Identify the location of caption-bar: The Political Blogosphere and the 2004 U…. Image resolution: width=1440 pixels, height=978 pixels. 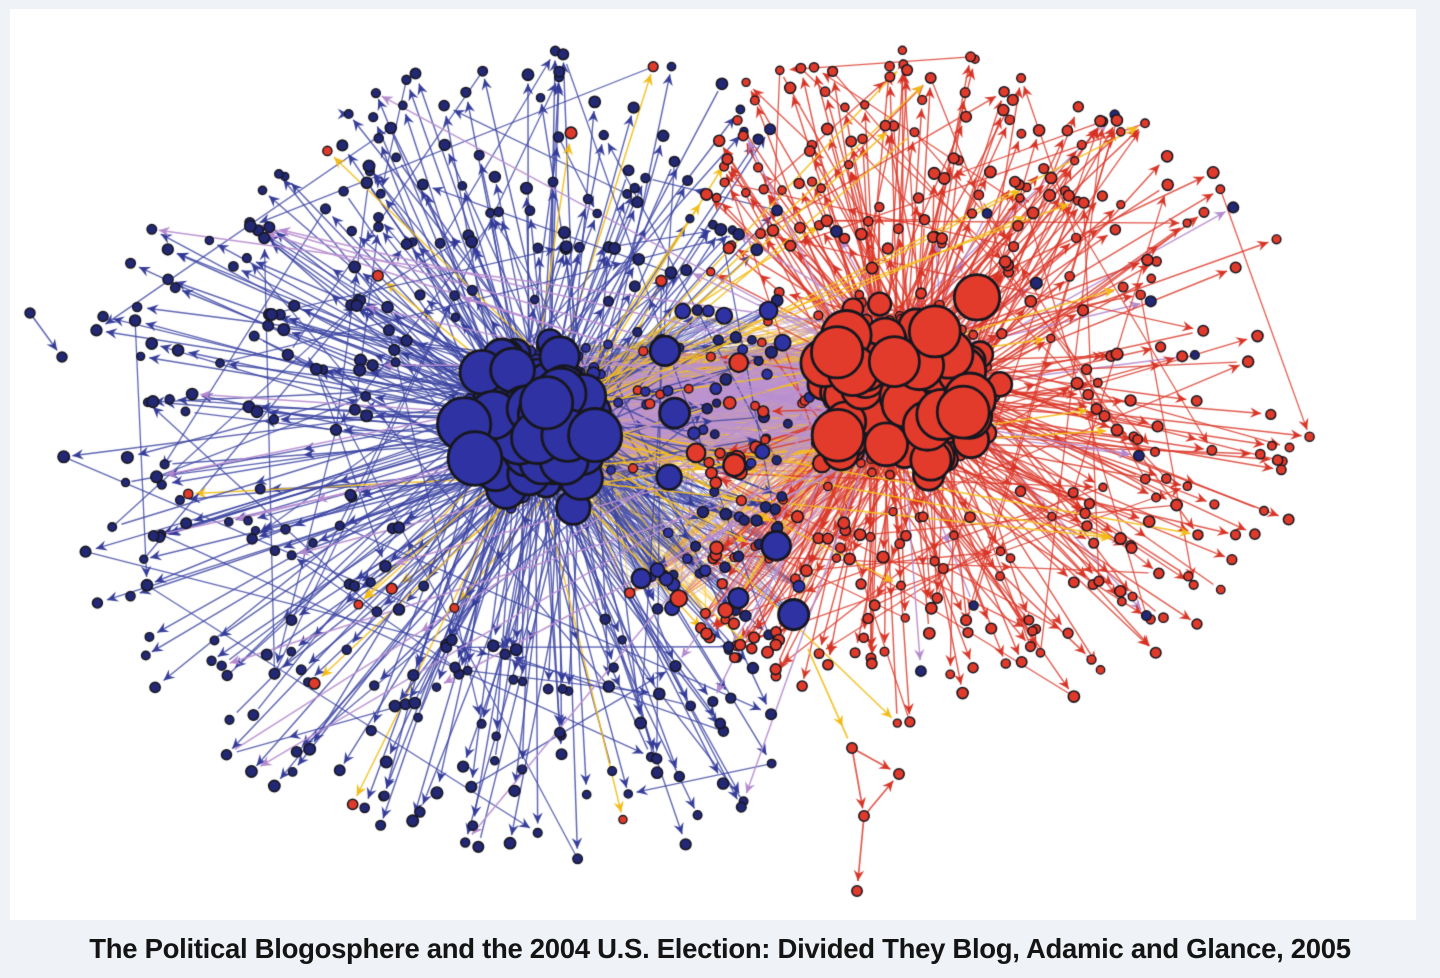
(720, 949).